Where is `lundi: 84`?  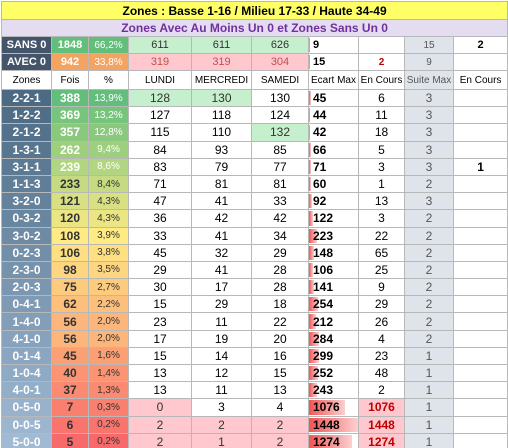
lundi: 84 is located at coordinates (160, 149).